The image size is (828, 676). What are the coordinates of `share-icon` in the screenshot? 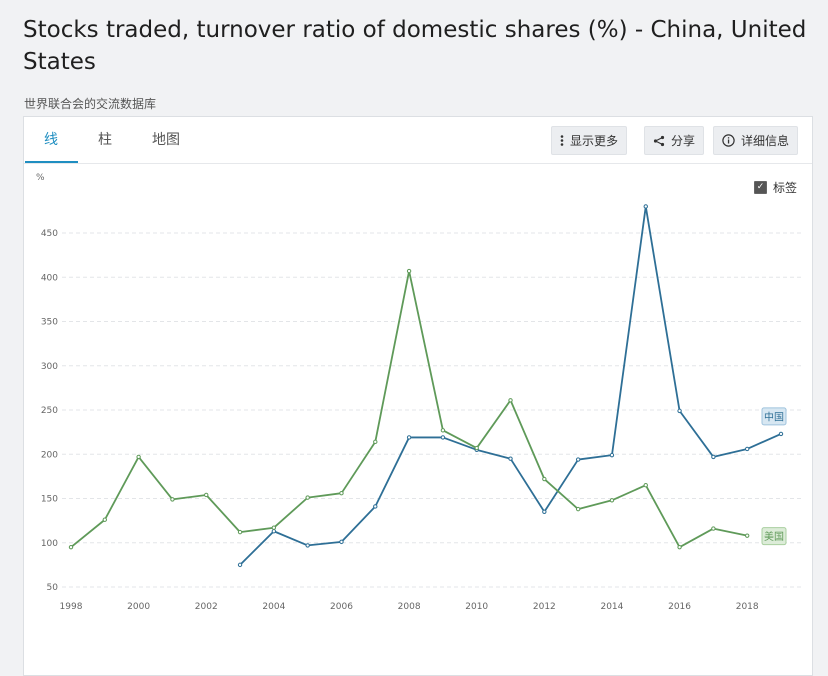 It's located at (659, 141).